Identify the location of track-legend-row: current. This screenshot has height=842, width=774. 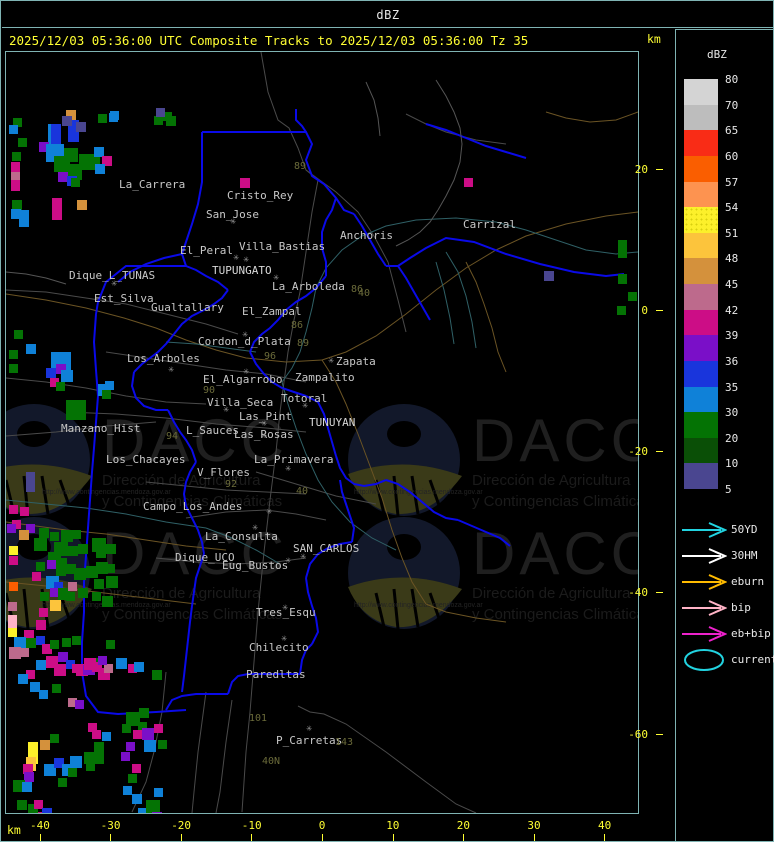
(726, 660).